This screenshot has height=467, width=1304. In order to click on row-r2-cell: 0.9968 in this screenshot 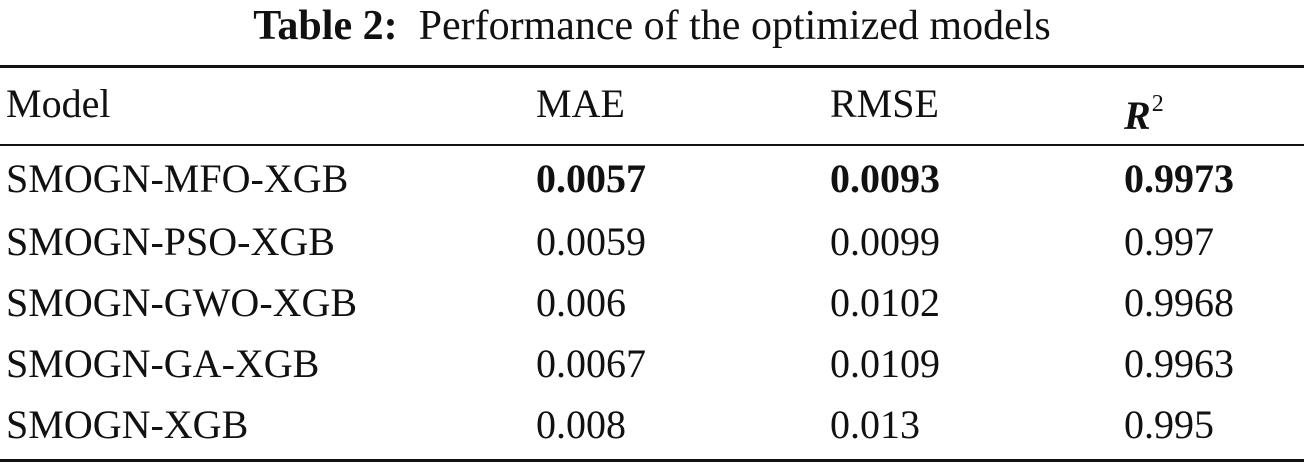, I will do `click(1179, 302)`.